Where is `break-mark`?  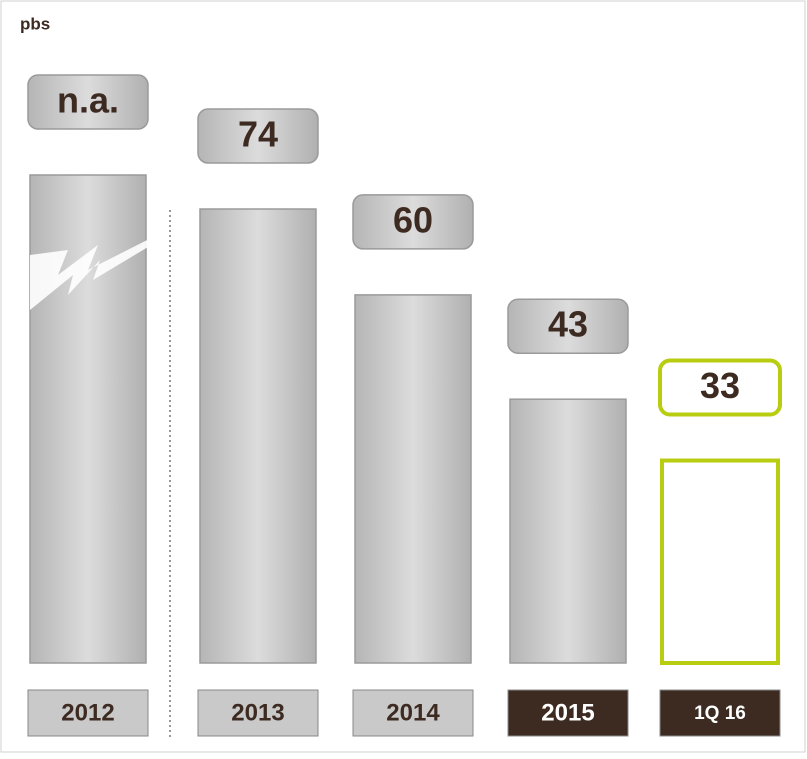
break-mark is located at coordinates (96, 271).